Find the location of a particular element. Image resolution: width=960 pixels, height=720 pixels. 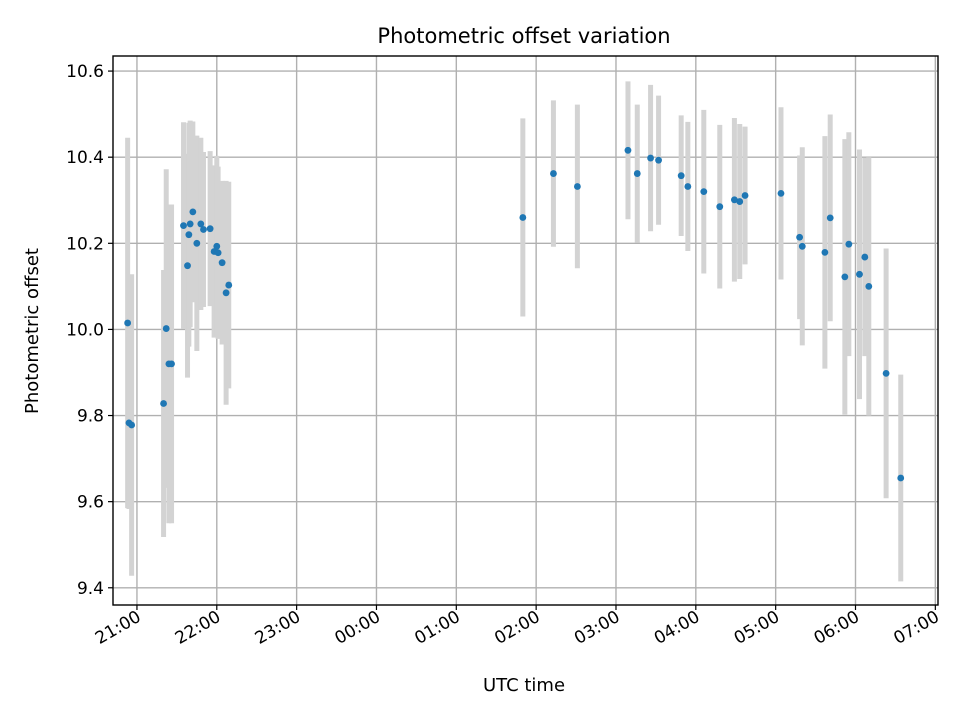

y-axis-title: Photometric offset is located at coordinates (32, 331).